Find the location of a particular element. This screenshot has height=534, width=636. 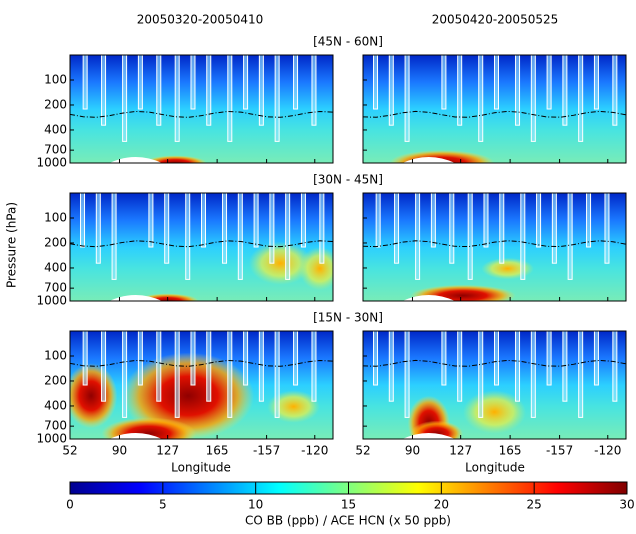

x-tick-label: -157 is located at coordinates (559, 451).